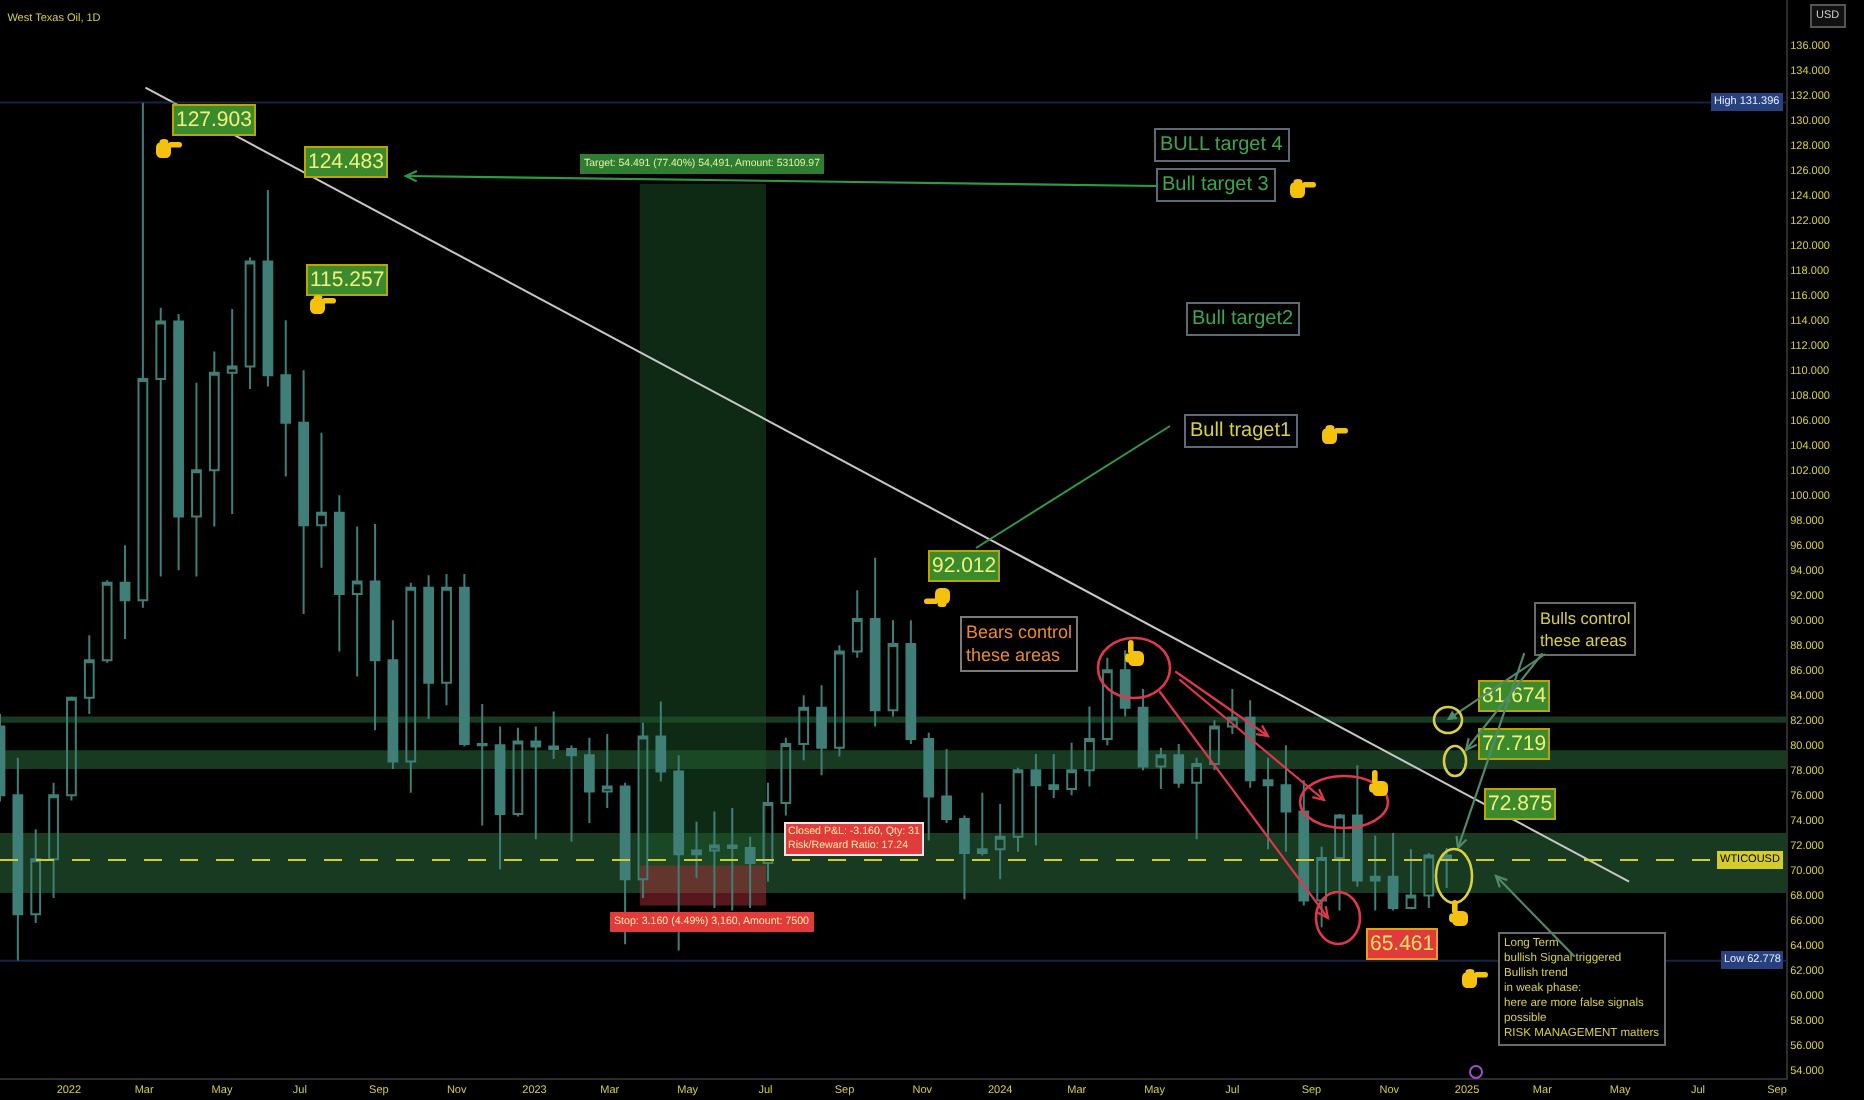 The height and width of the screenshot is (1100, 1864). Describe the element at coordinates (1216, 185) in the screenshot. I see `annotation: Bull target 3` at that location.